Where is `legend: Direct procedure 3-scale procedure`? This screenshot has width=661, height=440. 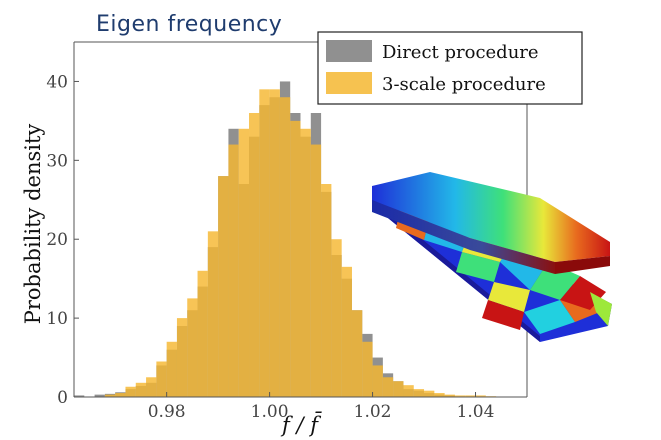 legend: Direct procedure 3-scale procedure is located at coordinates (450, 68).